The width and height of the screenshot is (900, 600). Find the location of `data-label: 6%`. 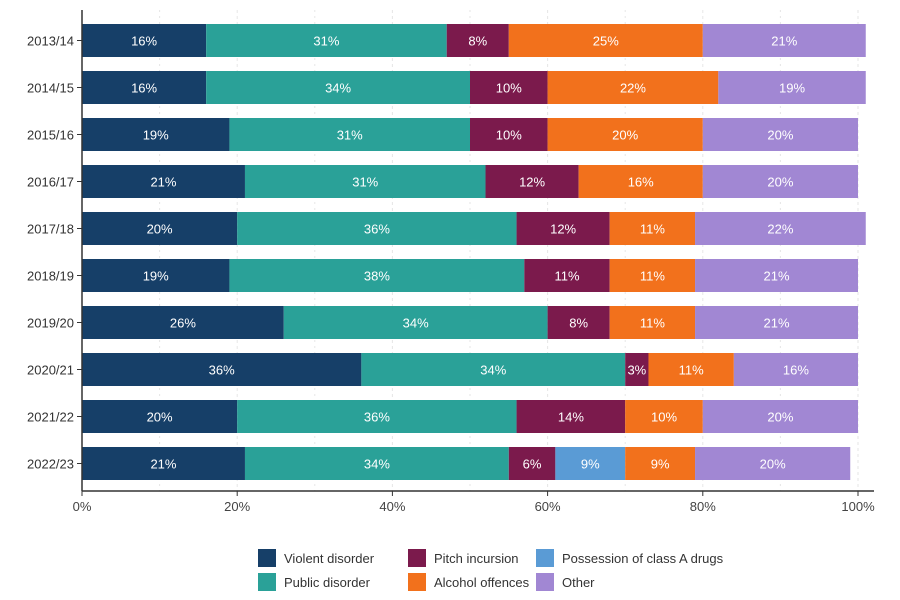

data-label: 6% is located at coordinates (532, 464).